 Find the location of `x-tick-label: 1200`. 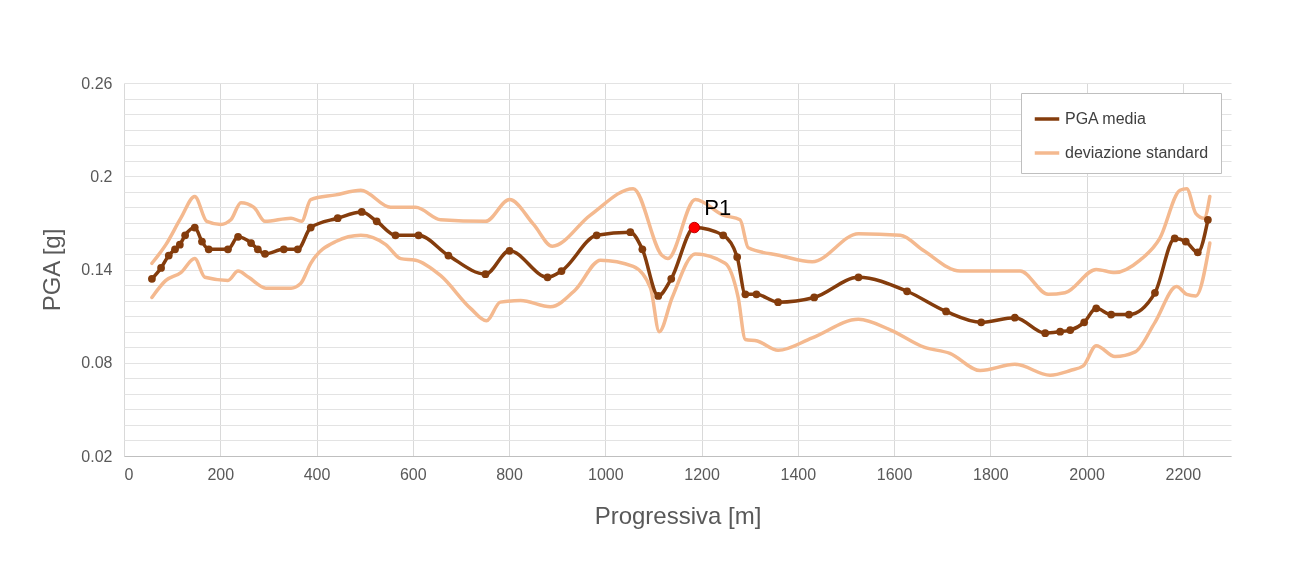

x-tick-label: 1200 is located at coordinates (702, 474).